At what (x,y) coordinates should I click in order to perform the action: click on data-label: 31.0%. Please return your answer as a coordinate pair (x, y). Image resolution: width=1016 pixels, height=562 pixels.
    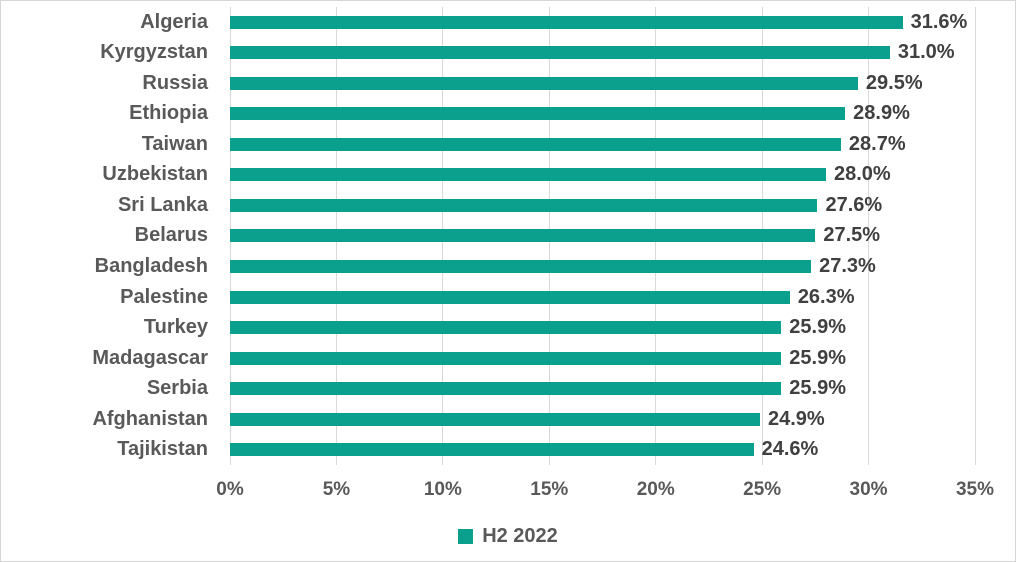
    Looking at the image, I should click on (926, 52).